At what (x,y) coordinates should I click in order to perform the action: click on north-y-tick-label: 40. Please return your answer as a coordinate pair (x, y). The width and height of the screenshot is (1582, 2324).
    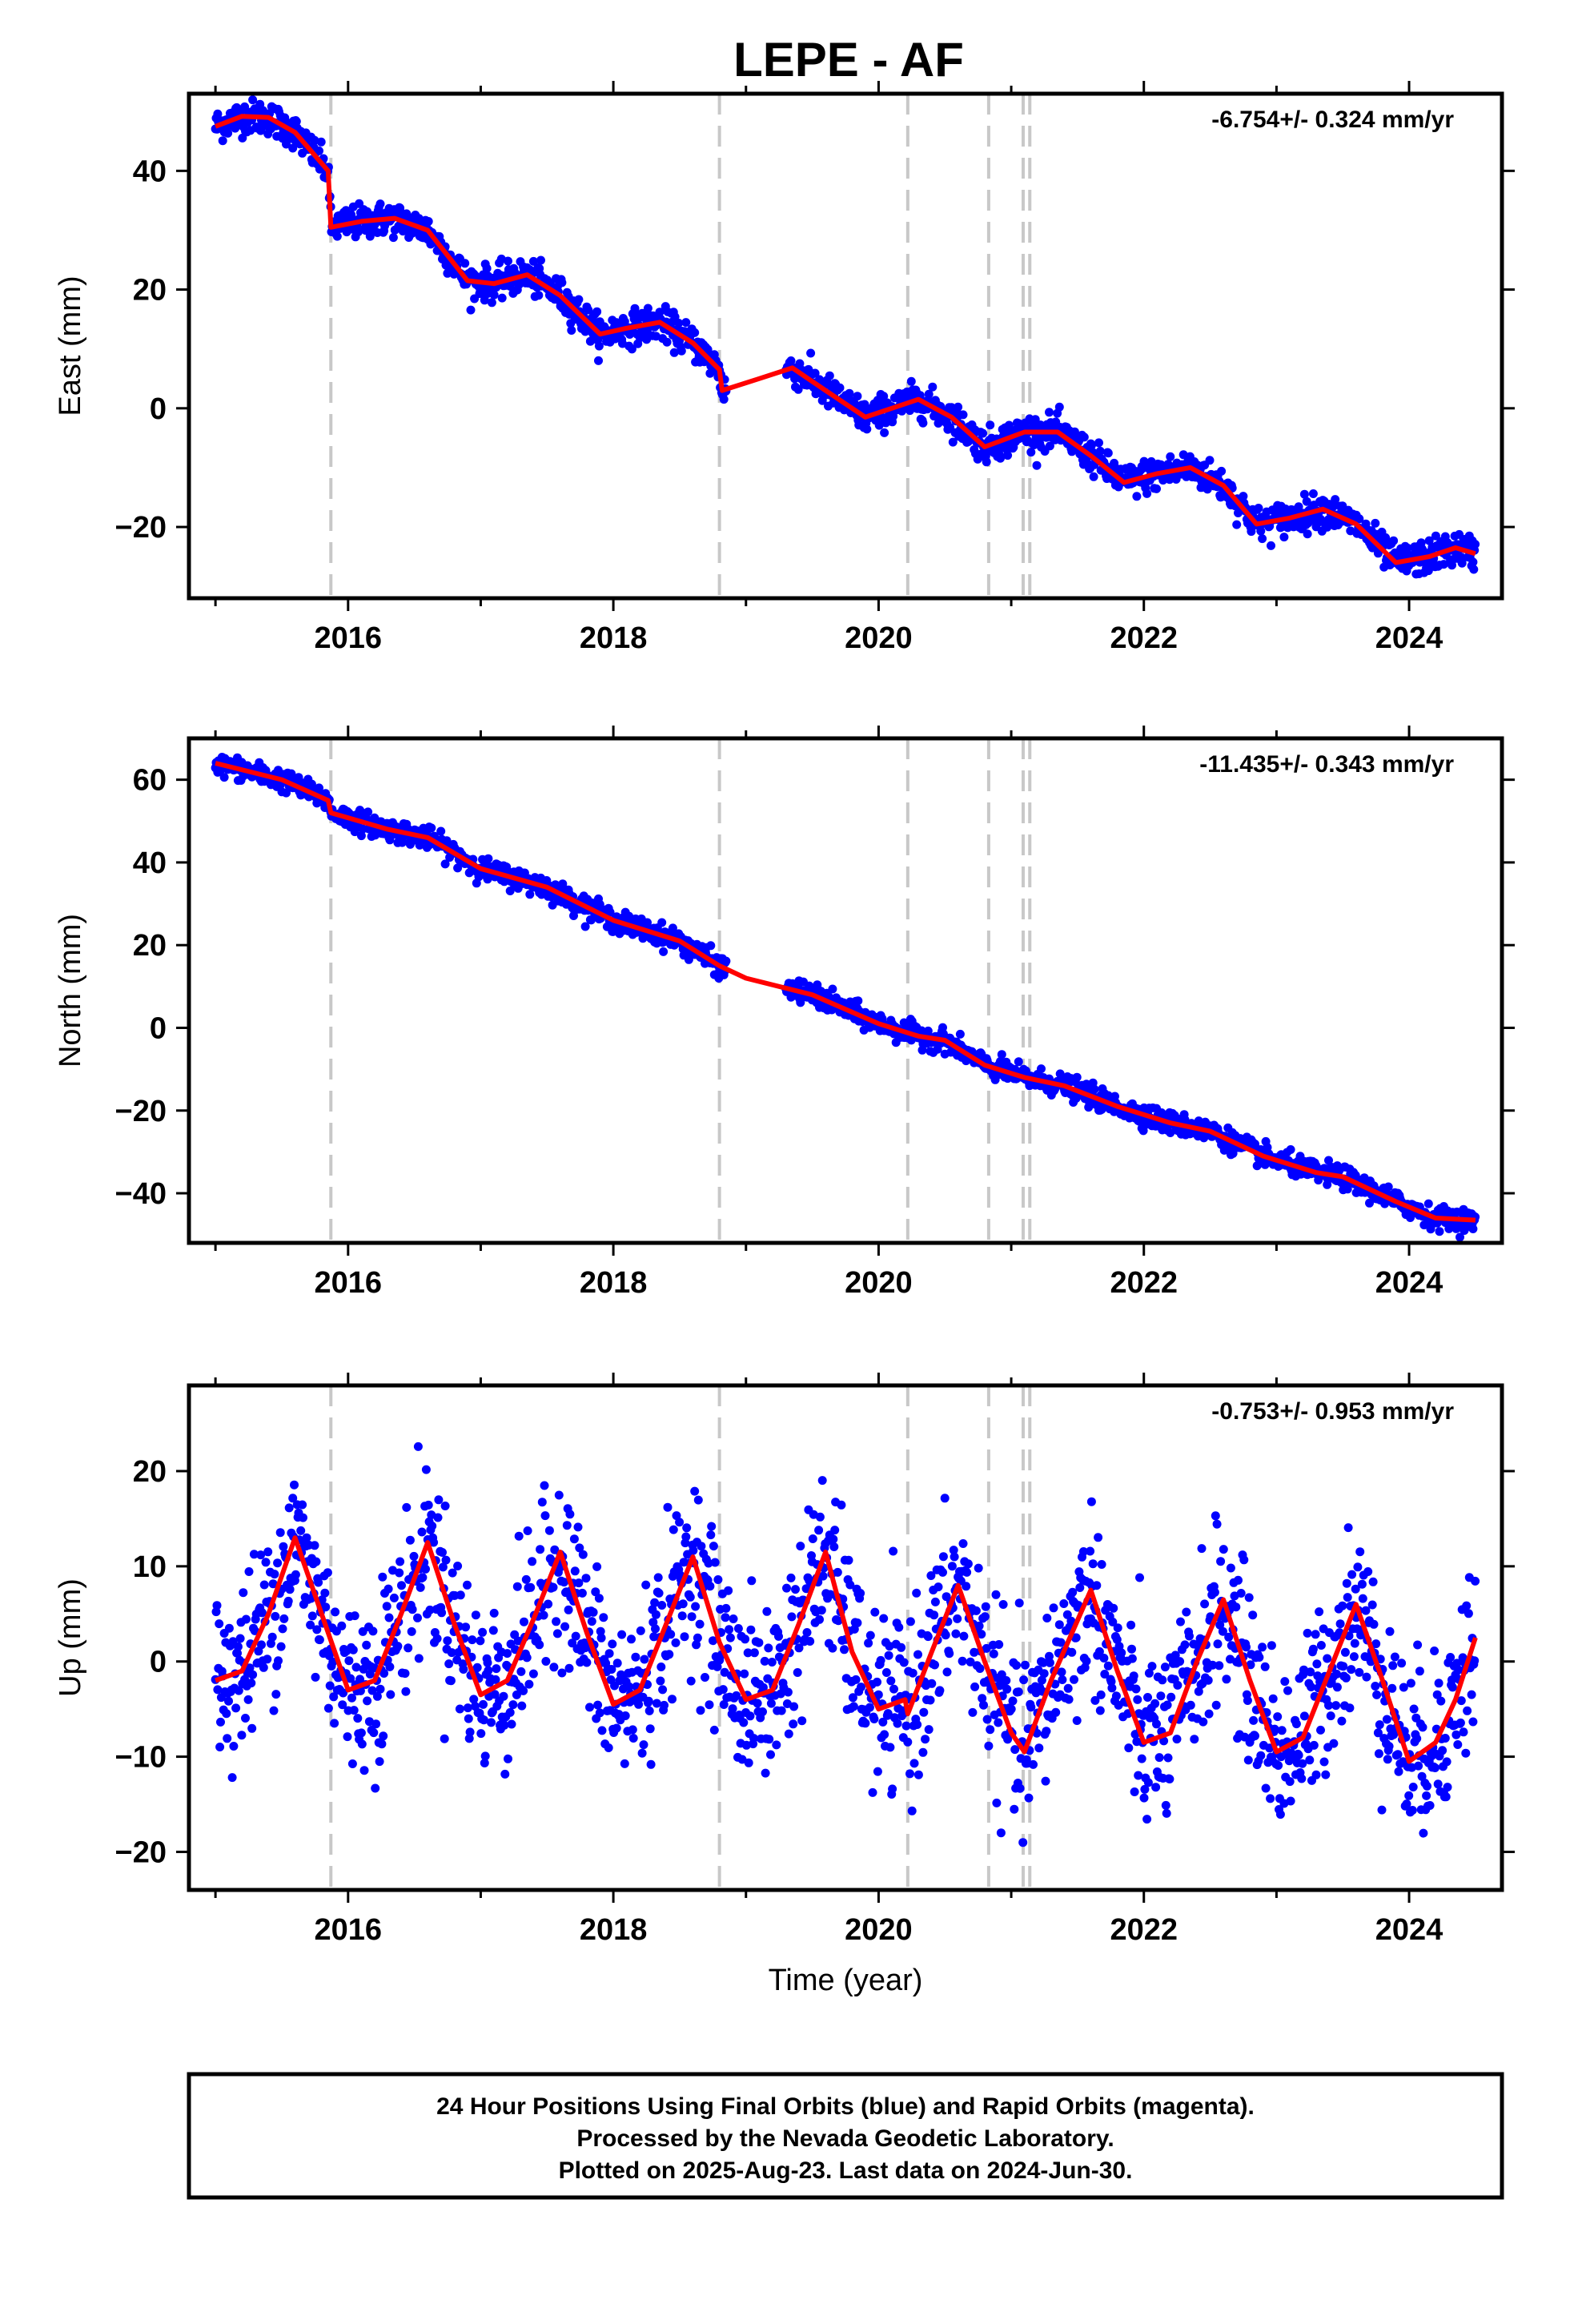
    Looking at the image, I should click on (150, 863).